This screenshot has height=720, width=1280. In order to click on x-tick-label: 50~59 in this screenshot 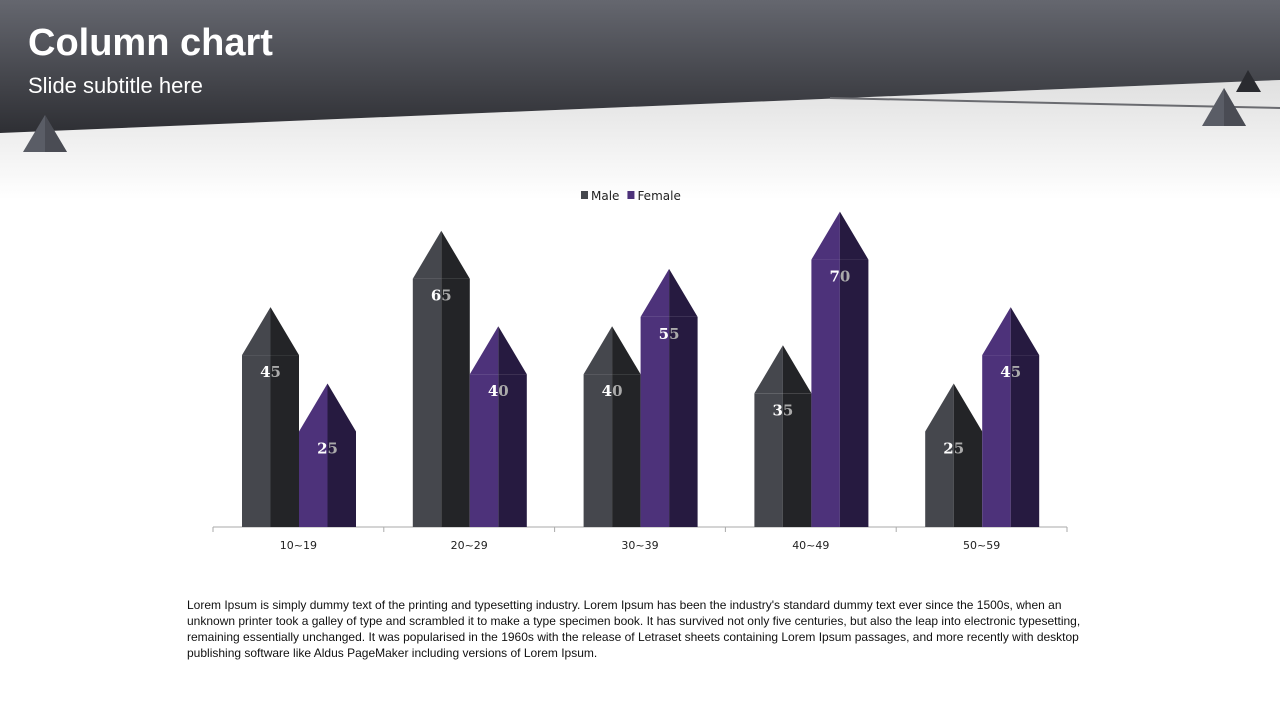, I will do `click(981, 545)`.